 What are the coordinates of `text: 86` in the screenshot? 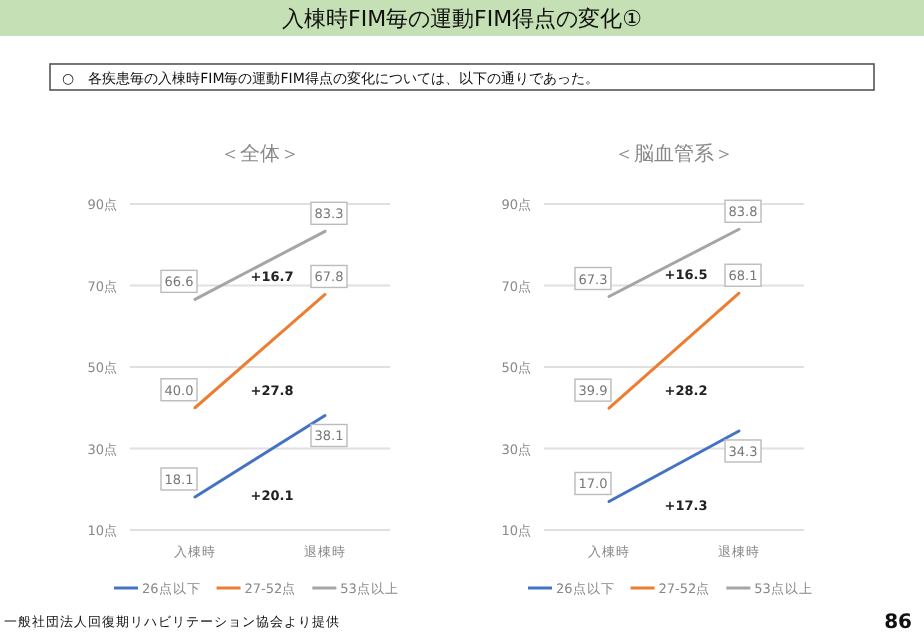 It's located at (898, 623).